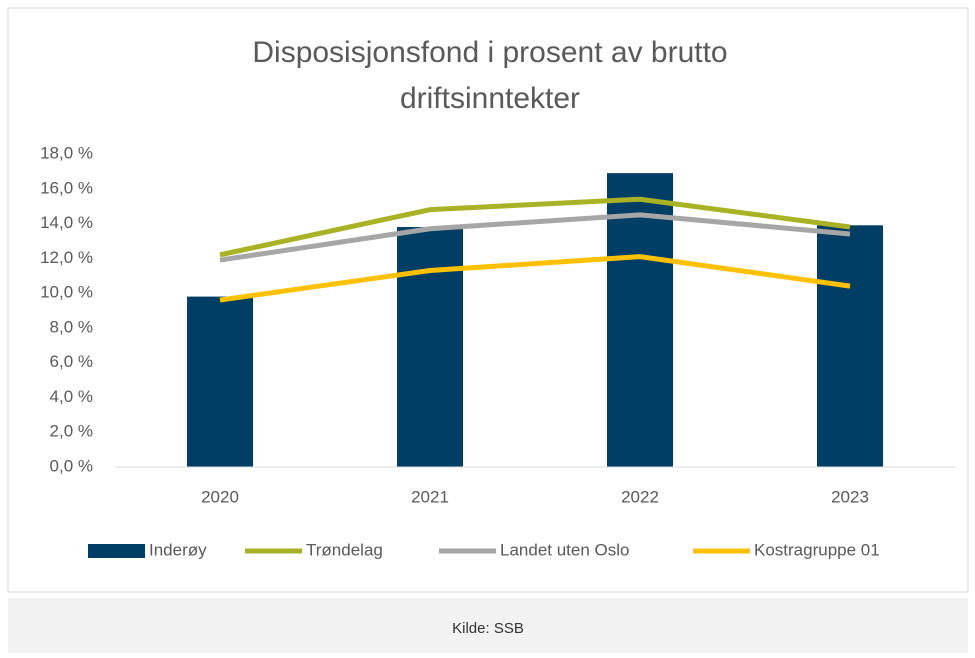  What do you see at coordinates (850, 496) in the screenshot?
I see `x-tick-label: 2023` at bounding box center [850, 496].